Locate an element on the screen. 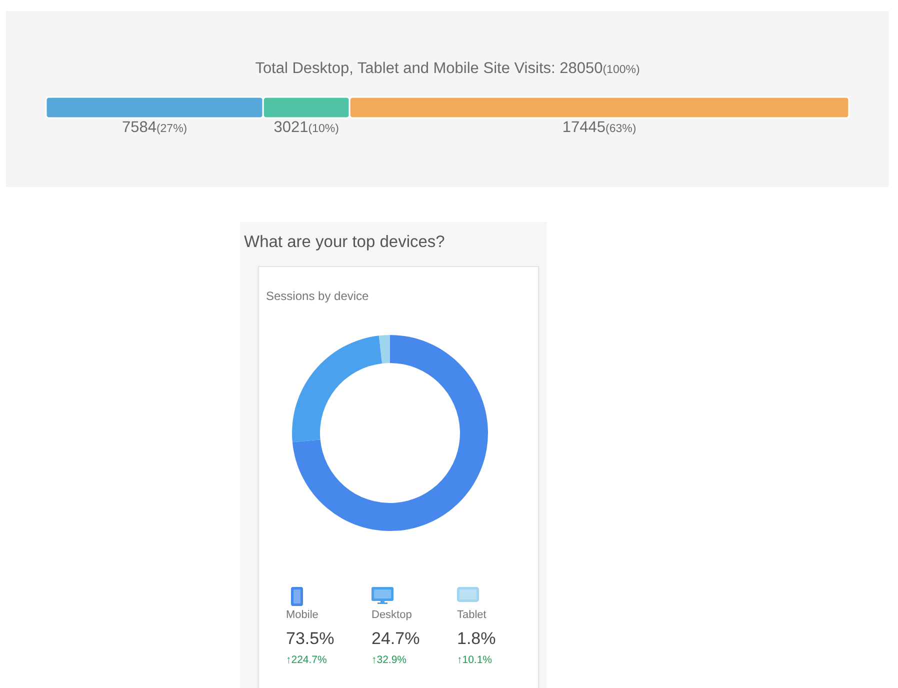 This screenshot has width=898, height=688. data-label: 3021(10%) is located at coordinates (307, 127).